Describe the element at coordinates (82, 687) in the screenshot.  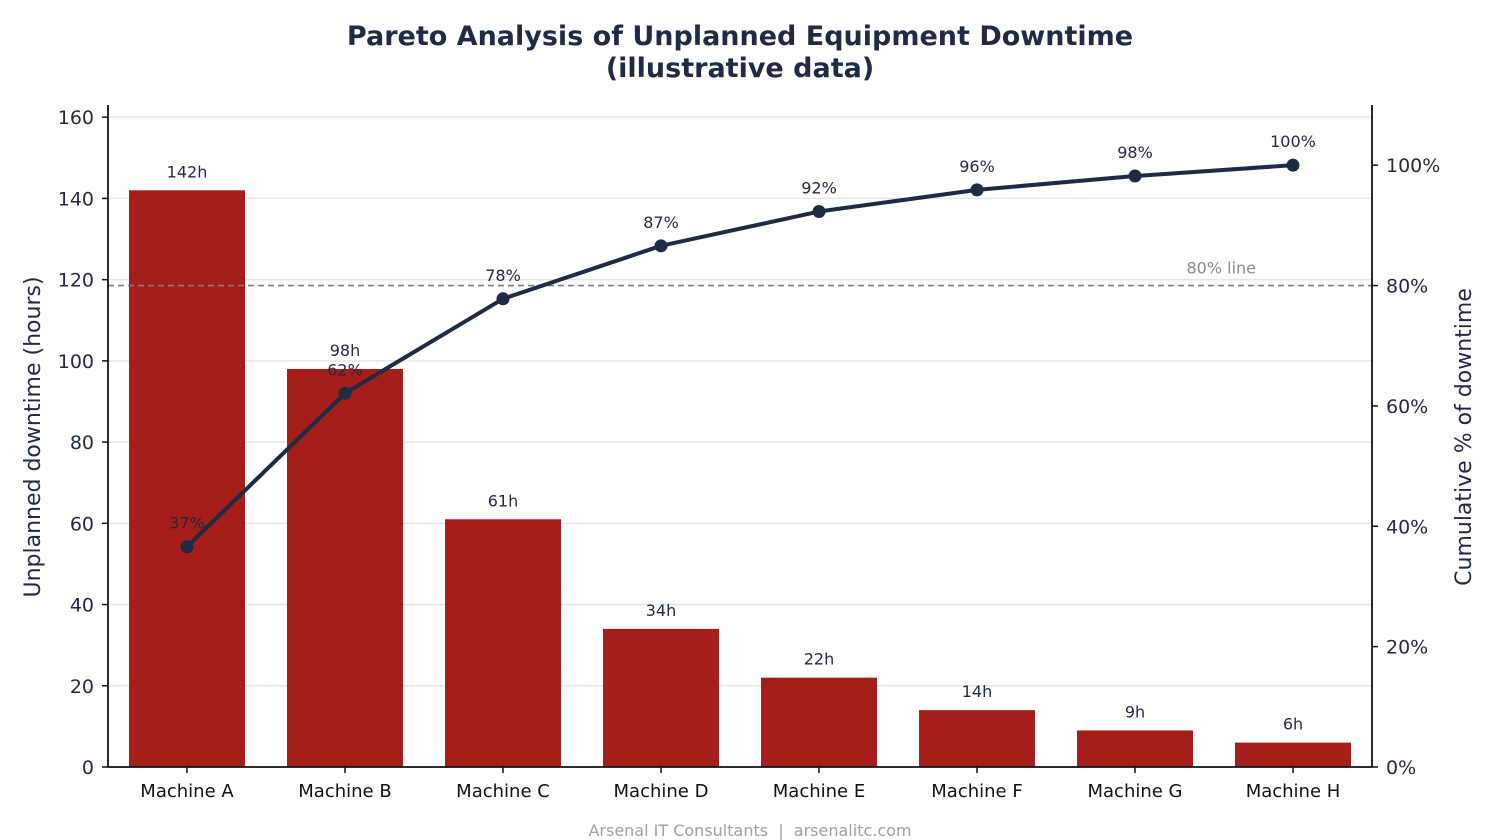
I see `y-tick-label: 20` at that location.